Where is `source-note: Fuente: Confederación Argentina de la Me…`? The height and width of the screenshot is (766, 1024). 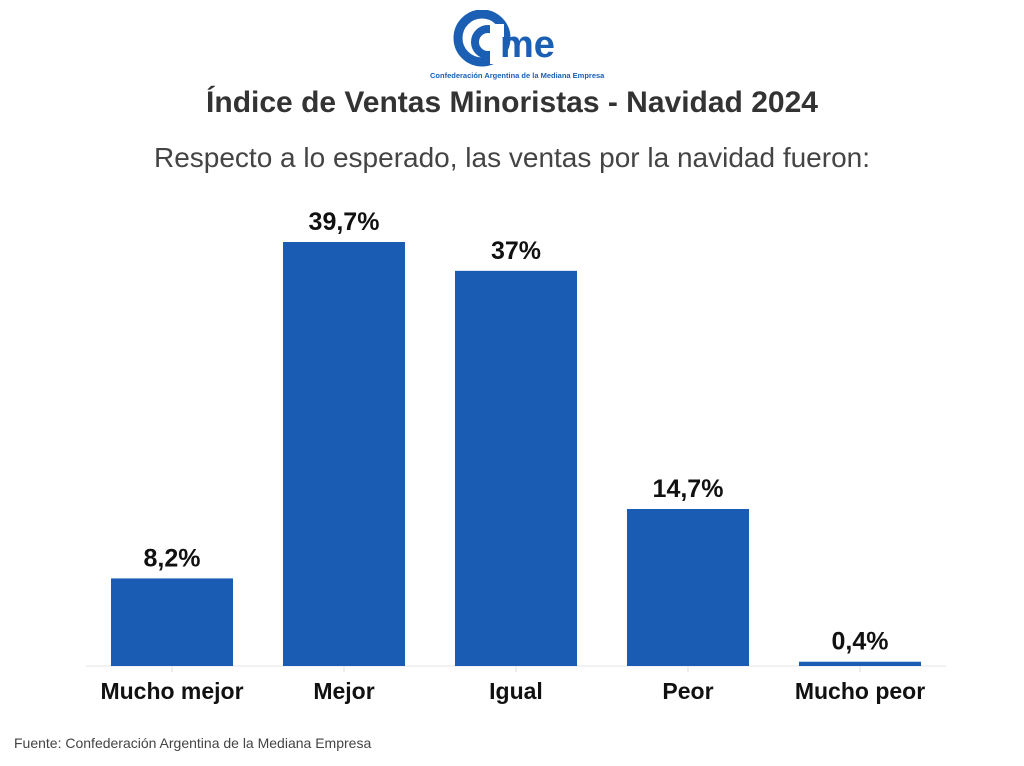 source-note: Fuente: Confederación Argentina de la Me… is located at coordinates (193, 743).